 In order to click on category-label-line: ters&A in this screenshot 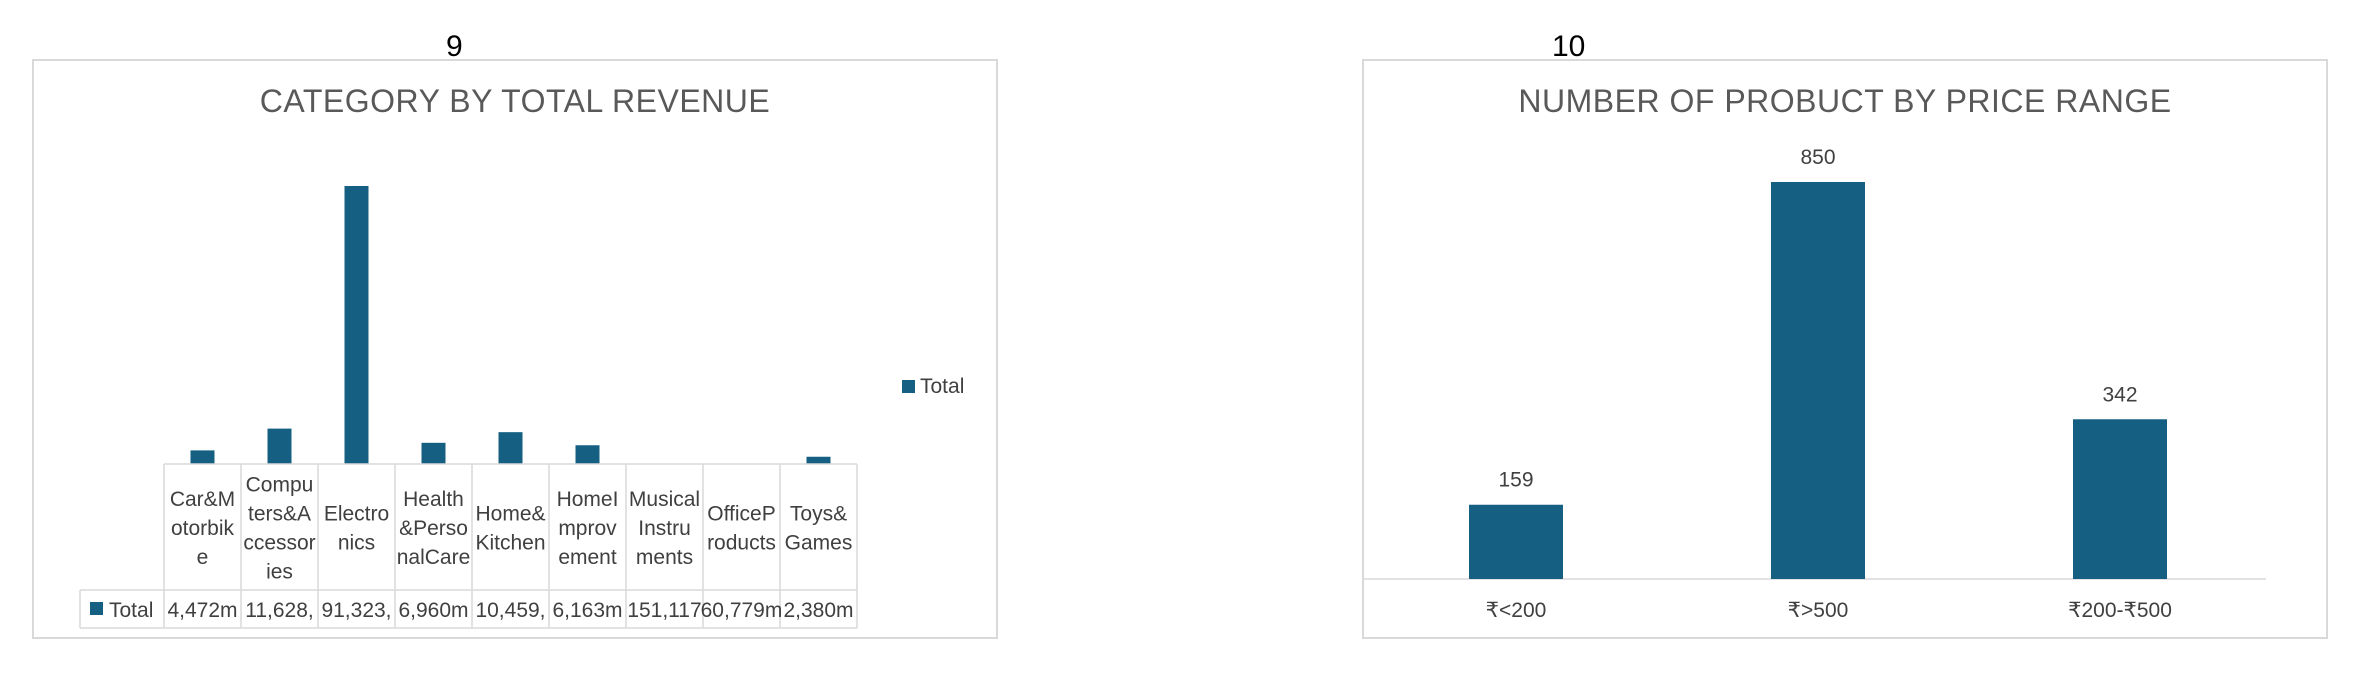, I will do `click(279, 514)`.